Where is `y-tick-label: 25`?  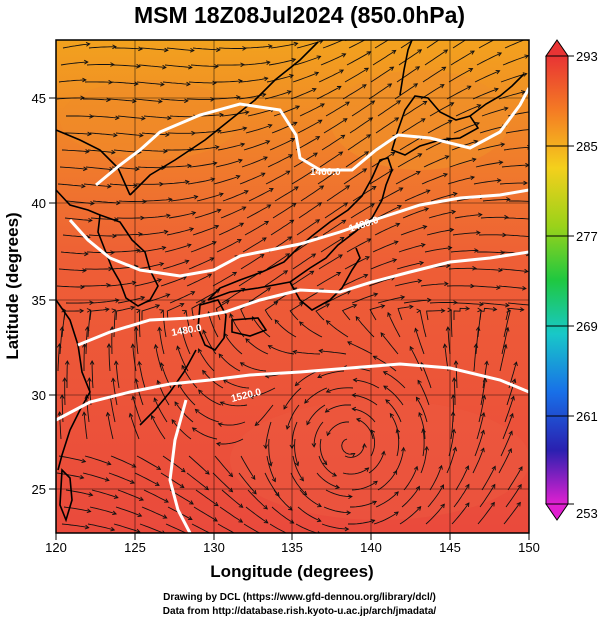
y-tick-label: 25 is located at coordinates (39, 489).